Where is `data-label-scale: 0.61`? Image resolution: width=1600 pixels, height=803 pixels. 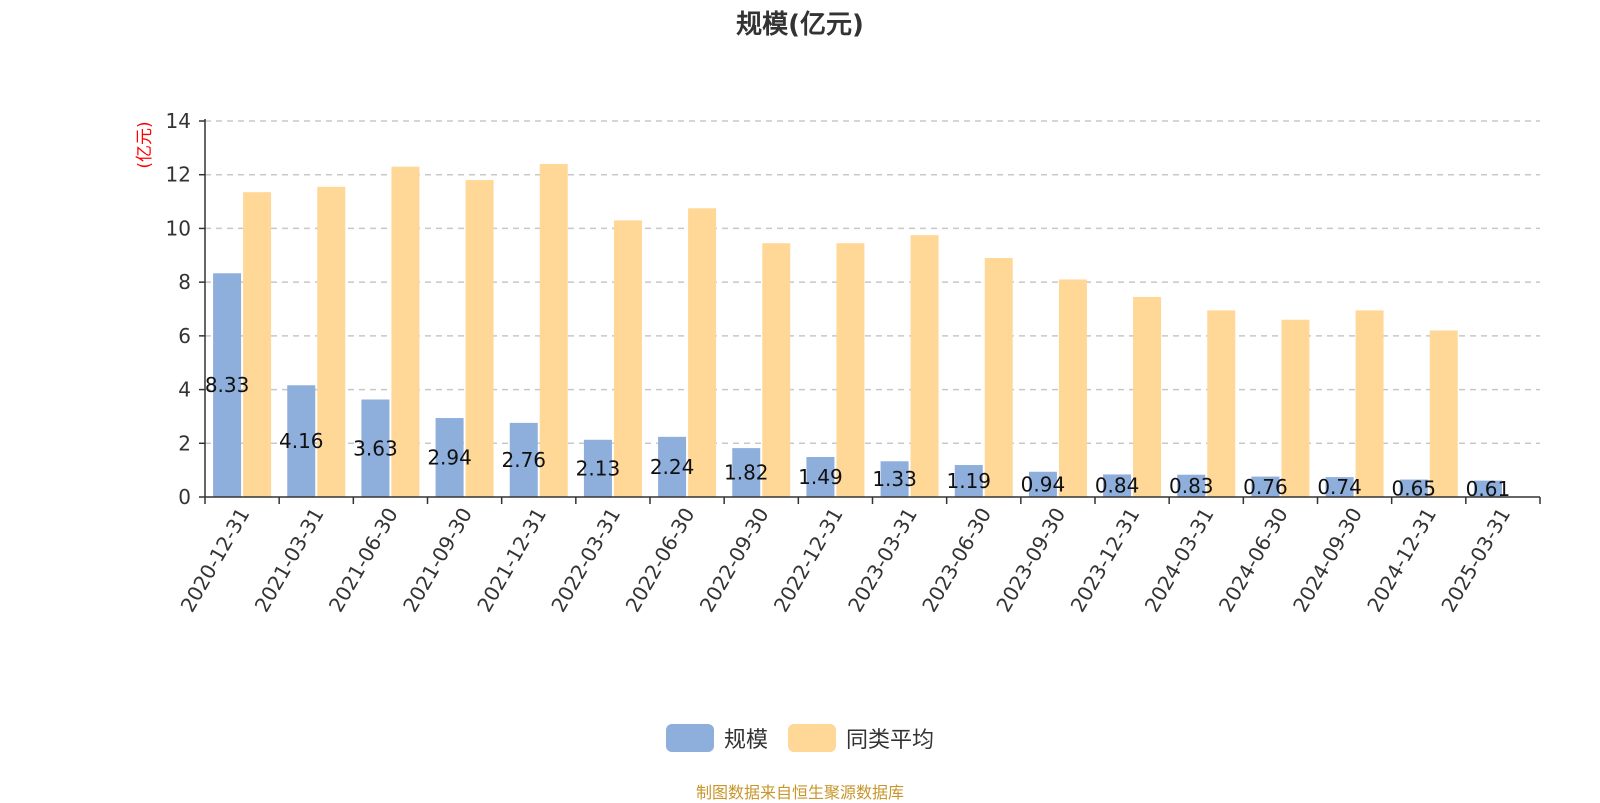
data-label-scale: 0.61 is located at coordinates (1488, 489).